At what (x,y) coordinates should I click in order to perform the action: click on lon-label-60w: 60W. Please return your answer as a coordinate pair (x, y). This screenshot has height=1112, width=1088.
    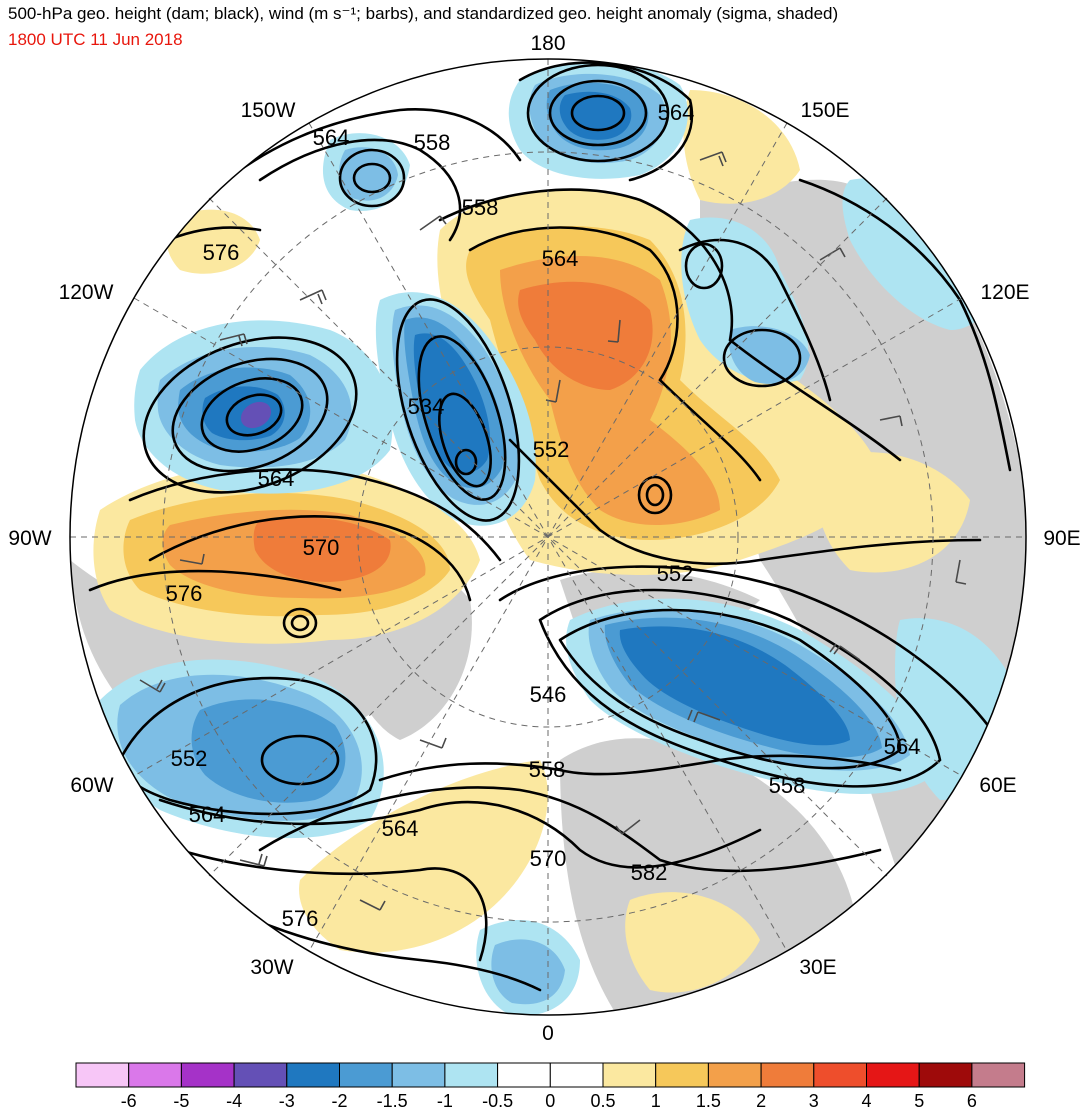
    Looking at the image, I should click on (91, 785).